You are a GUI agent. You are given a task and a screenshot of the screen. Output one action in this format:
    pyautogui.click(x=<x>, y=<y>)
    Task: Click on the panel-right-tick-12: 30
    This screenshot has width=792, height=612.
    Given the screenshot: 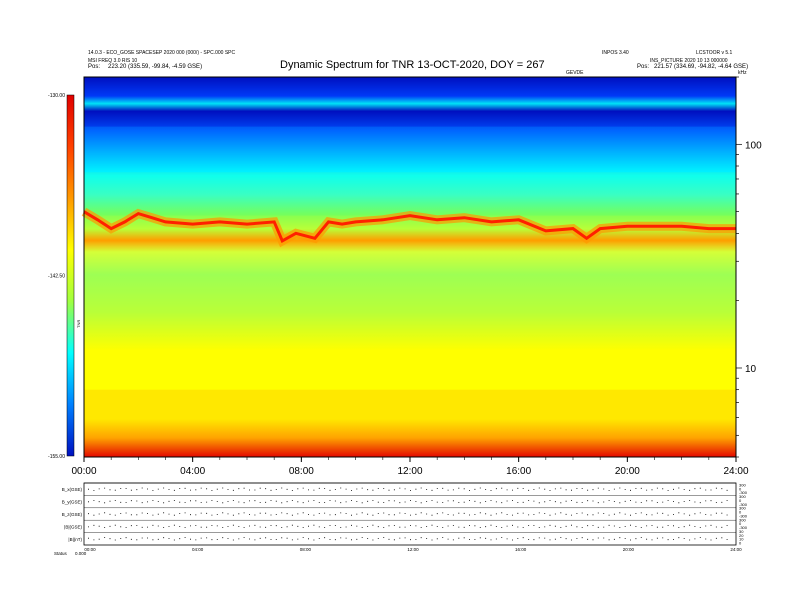 What is the action you would take?
    pyautogui.click(x=741, y=531)
    